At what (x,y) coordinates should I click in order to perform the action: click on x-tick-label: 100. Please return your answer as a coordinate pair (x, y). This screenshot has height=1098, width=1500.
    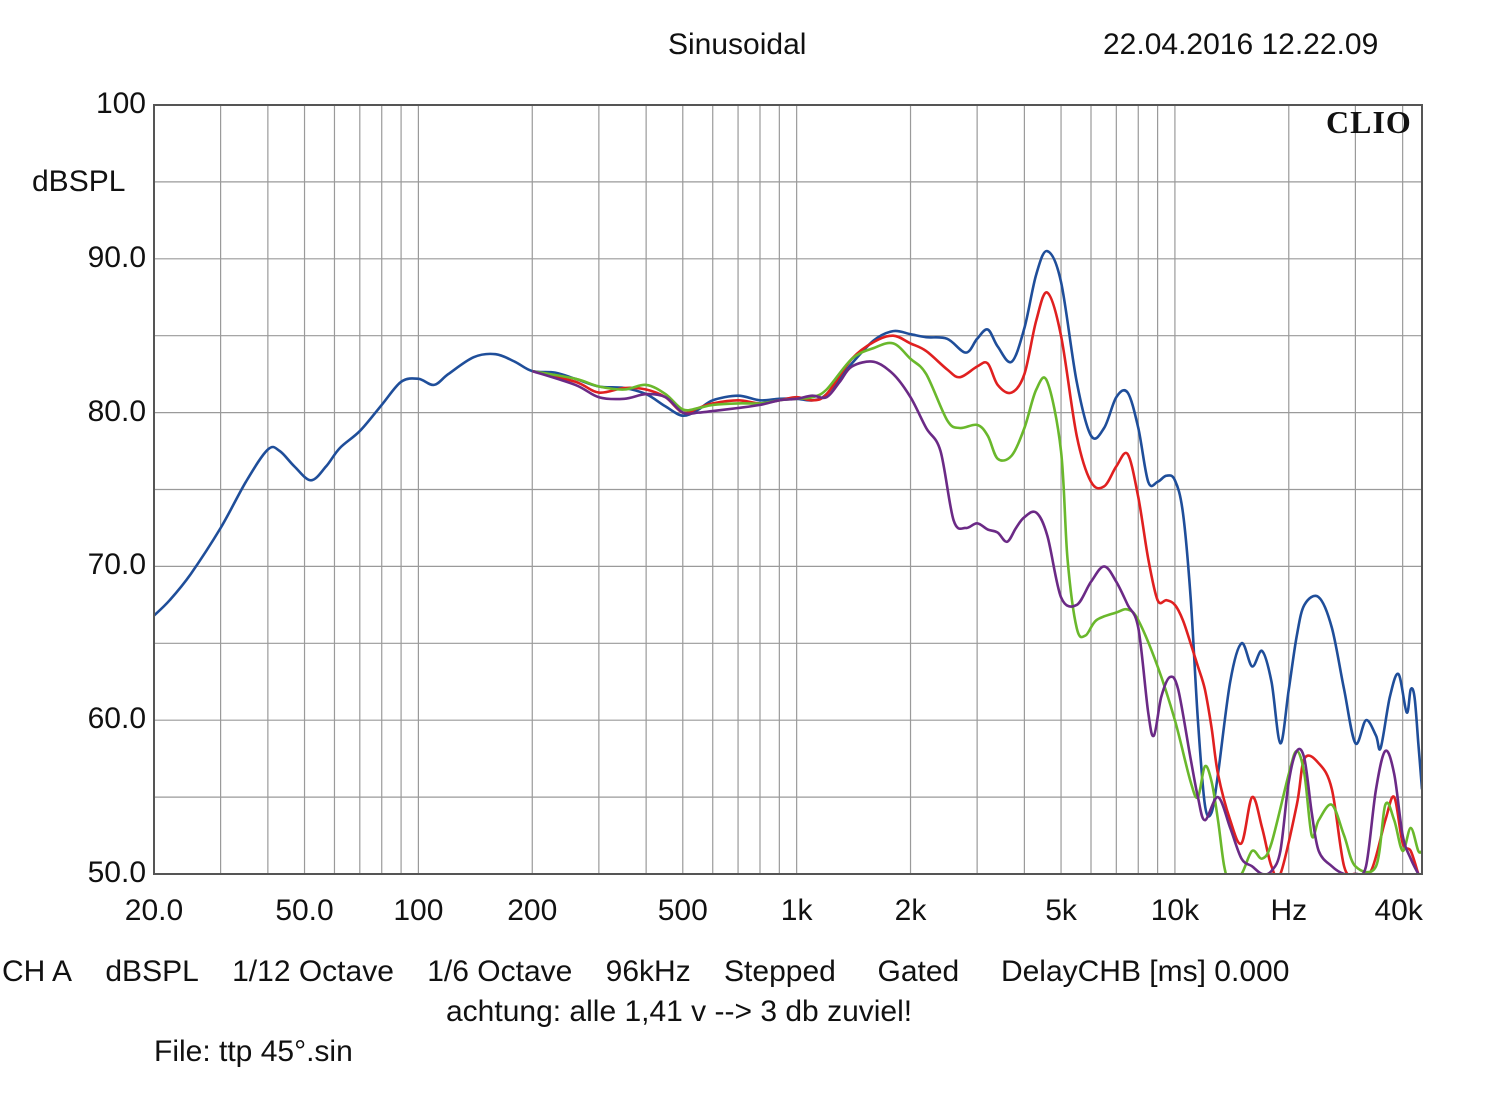
    Looking at the image, I should click on (418, 910).